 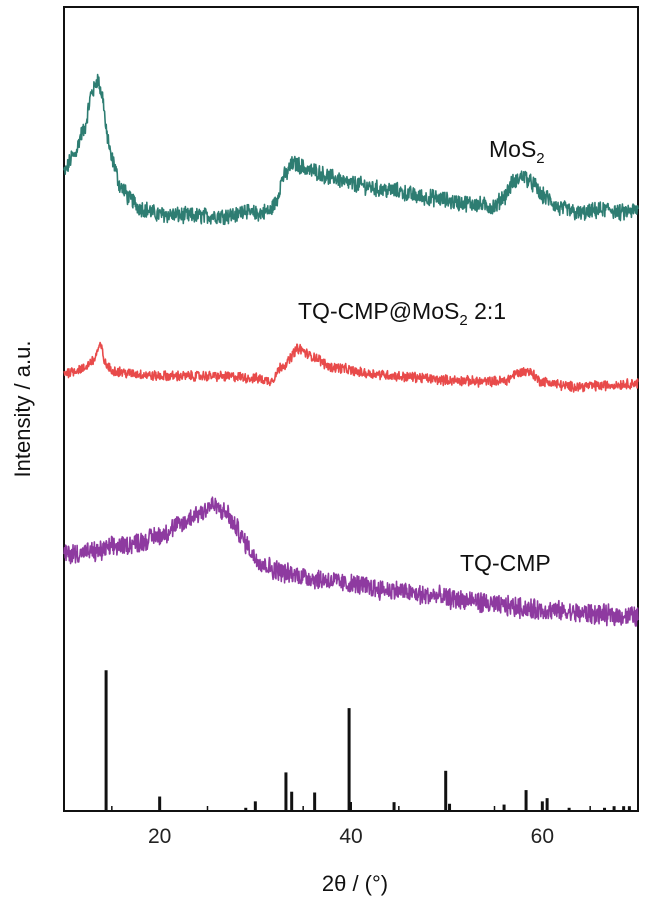 What do you see at coordinates (355, 883) in the screenshot?
I see `x-axis-label: 2θ / (°)` at bounding box center [355, 883].